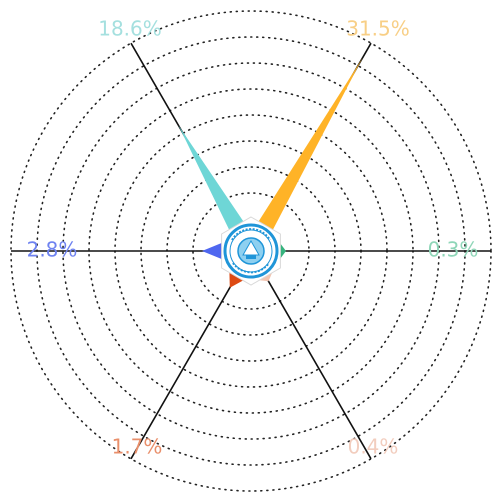  What do you see at coordinates (453, 250) in the screenshot?
I see `value-label: 0.3%` at bounding box center [453, 250].